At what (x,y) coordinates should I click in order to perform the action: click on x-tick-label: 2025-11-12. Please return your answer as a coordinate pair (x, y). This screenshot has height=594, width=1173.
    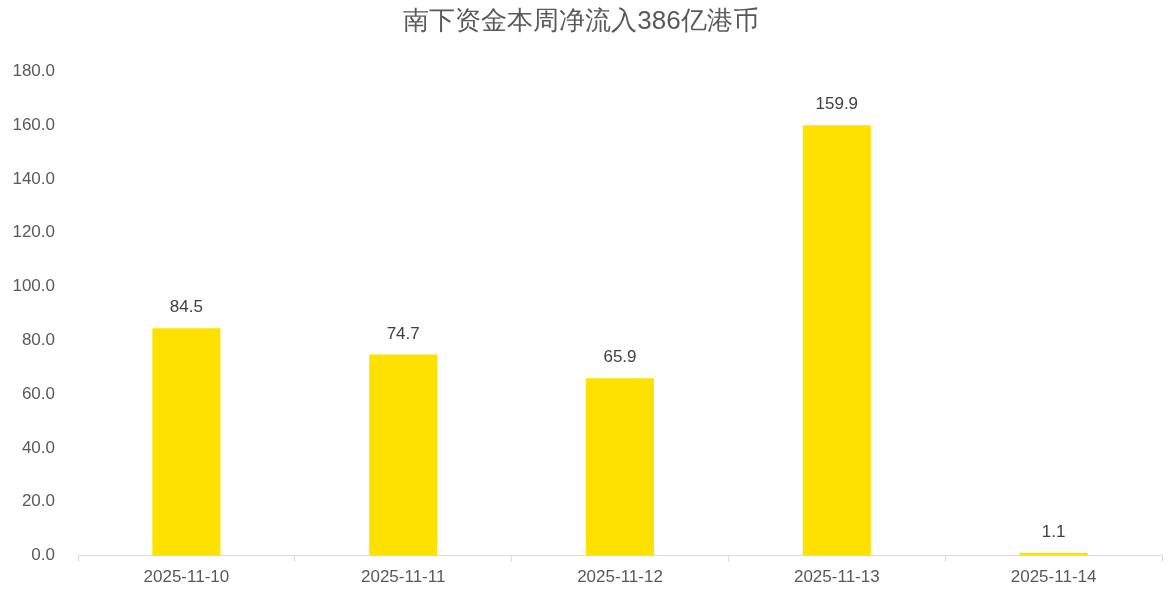
    Looking at the image, I should click on (620, 577).